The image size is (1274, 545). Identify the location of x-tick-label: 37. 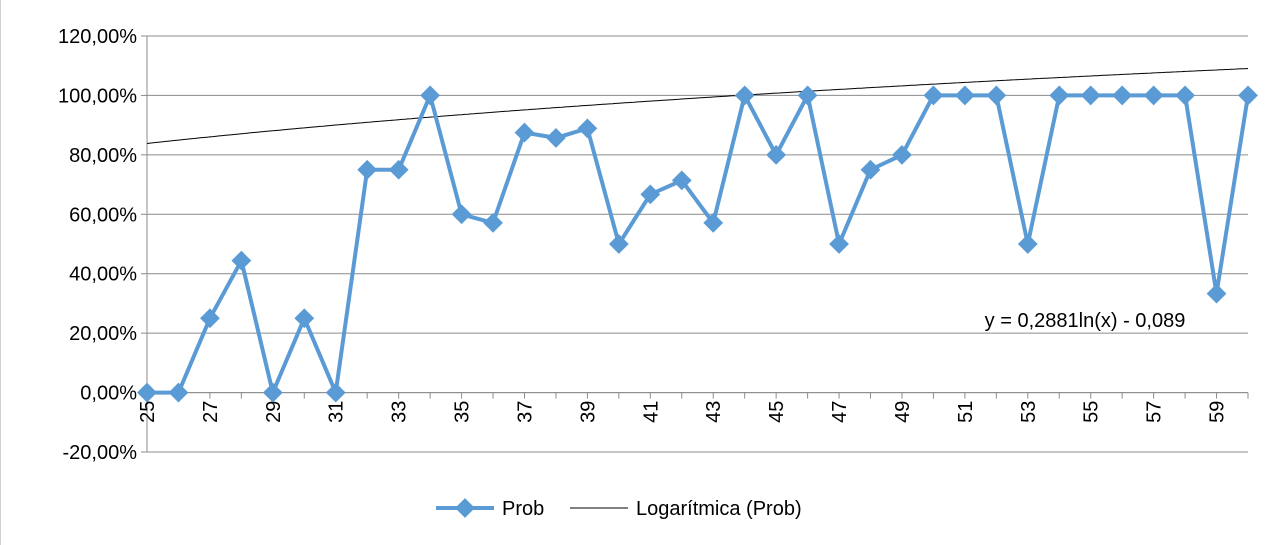
(525, 412).